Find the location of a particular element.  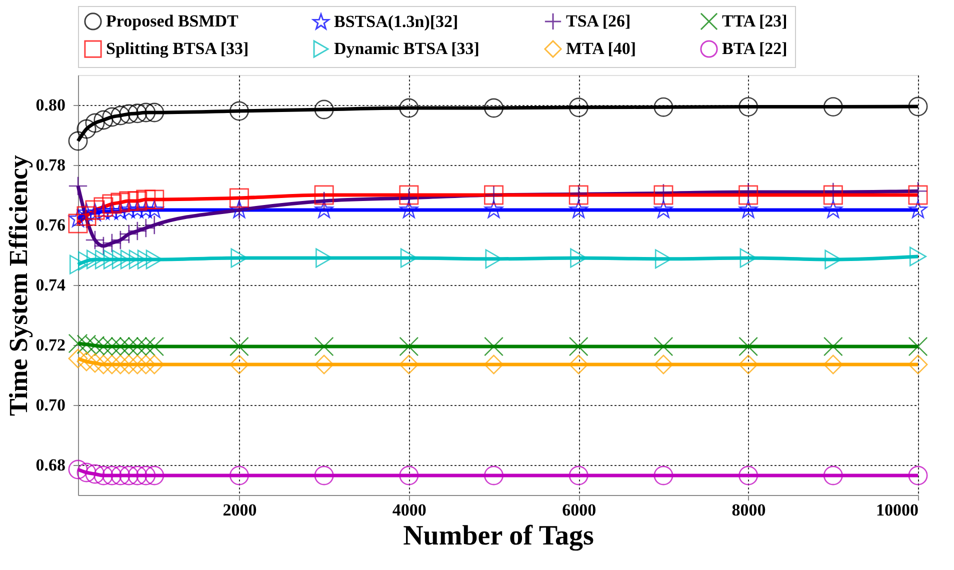

y-tick-label: 0.72 is located at coordinates (51, 345).